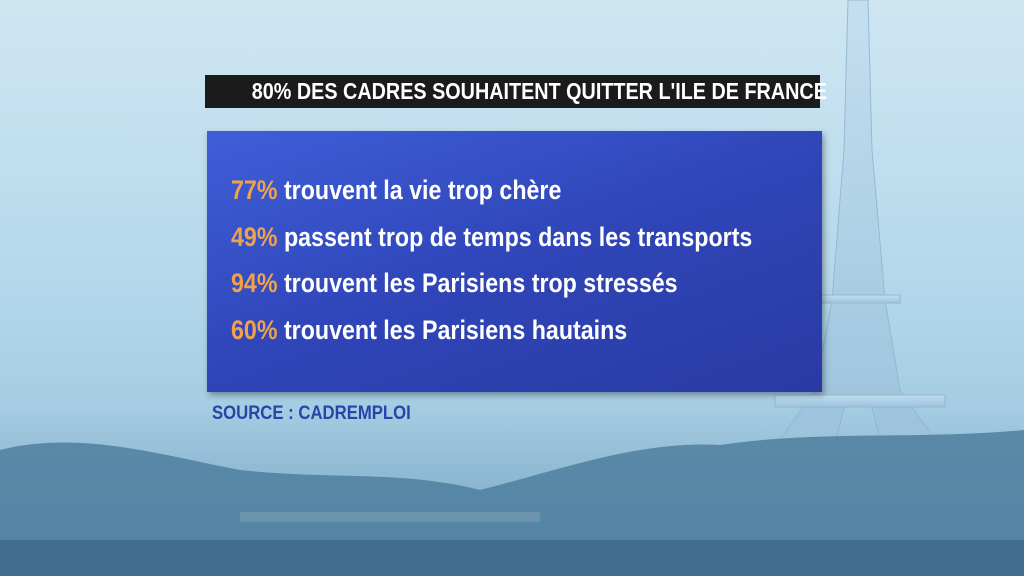  What do you see at coordinates (254, 283) in the screenshot?
I see `stat-percent: 94%` at bounding box center [254, 283].